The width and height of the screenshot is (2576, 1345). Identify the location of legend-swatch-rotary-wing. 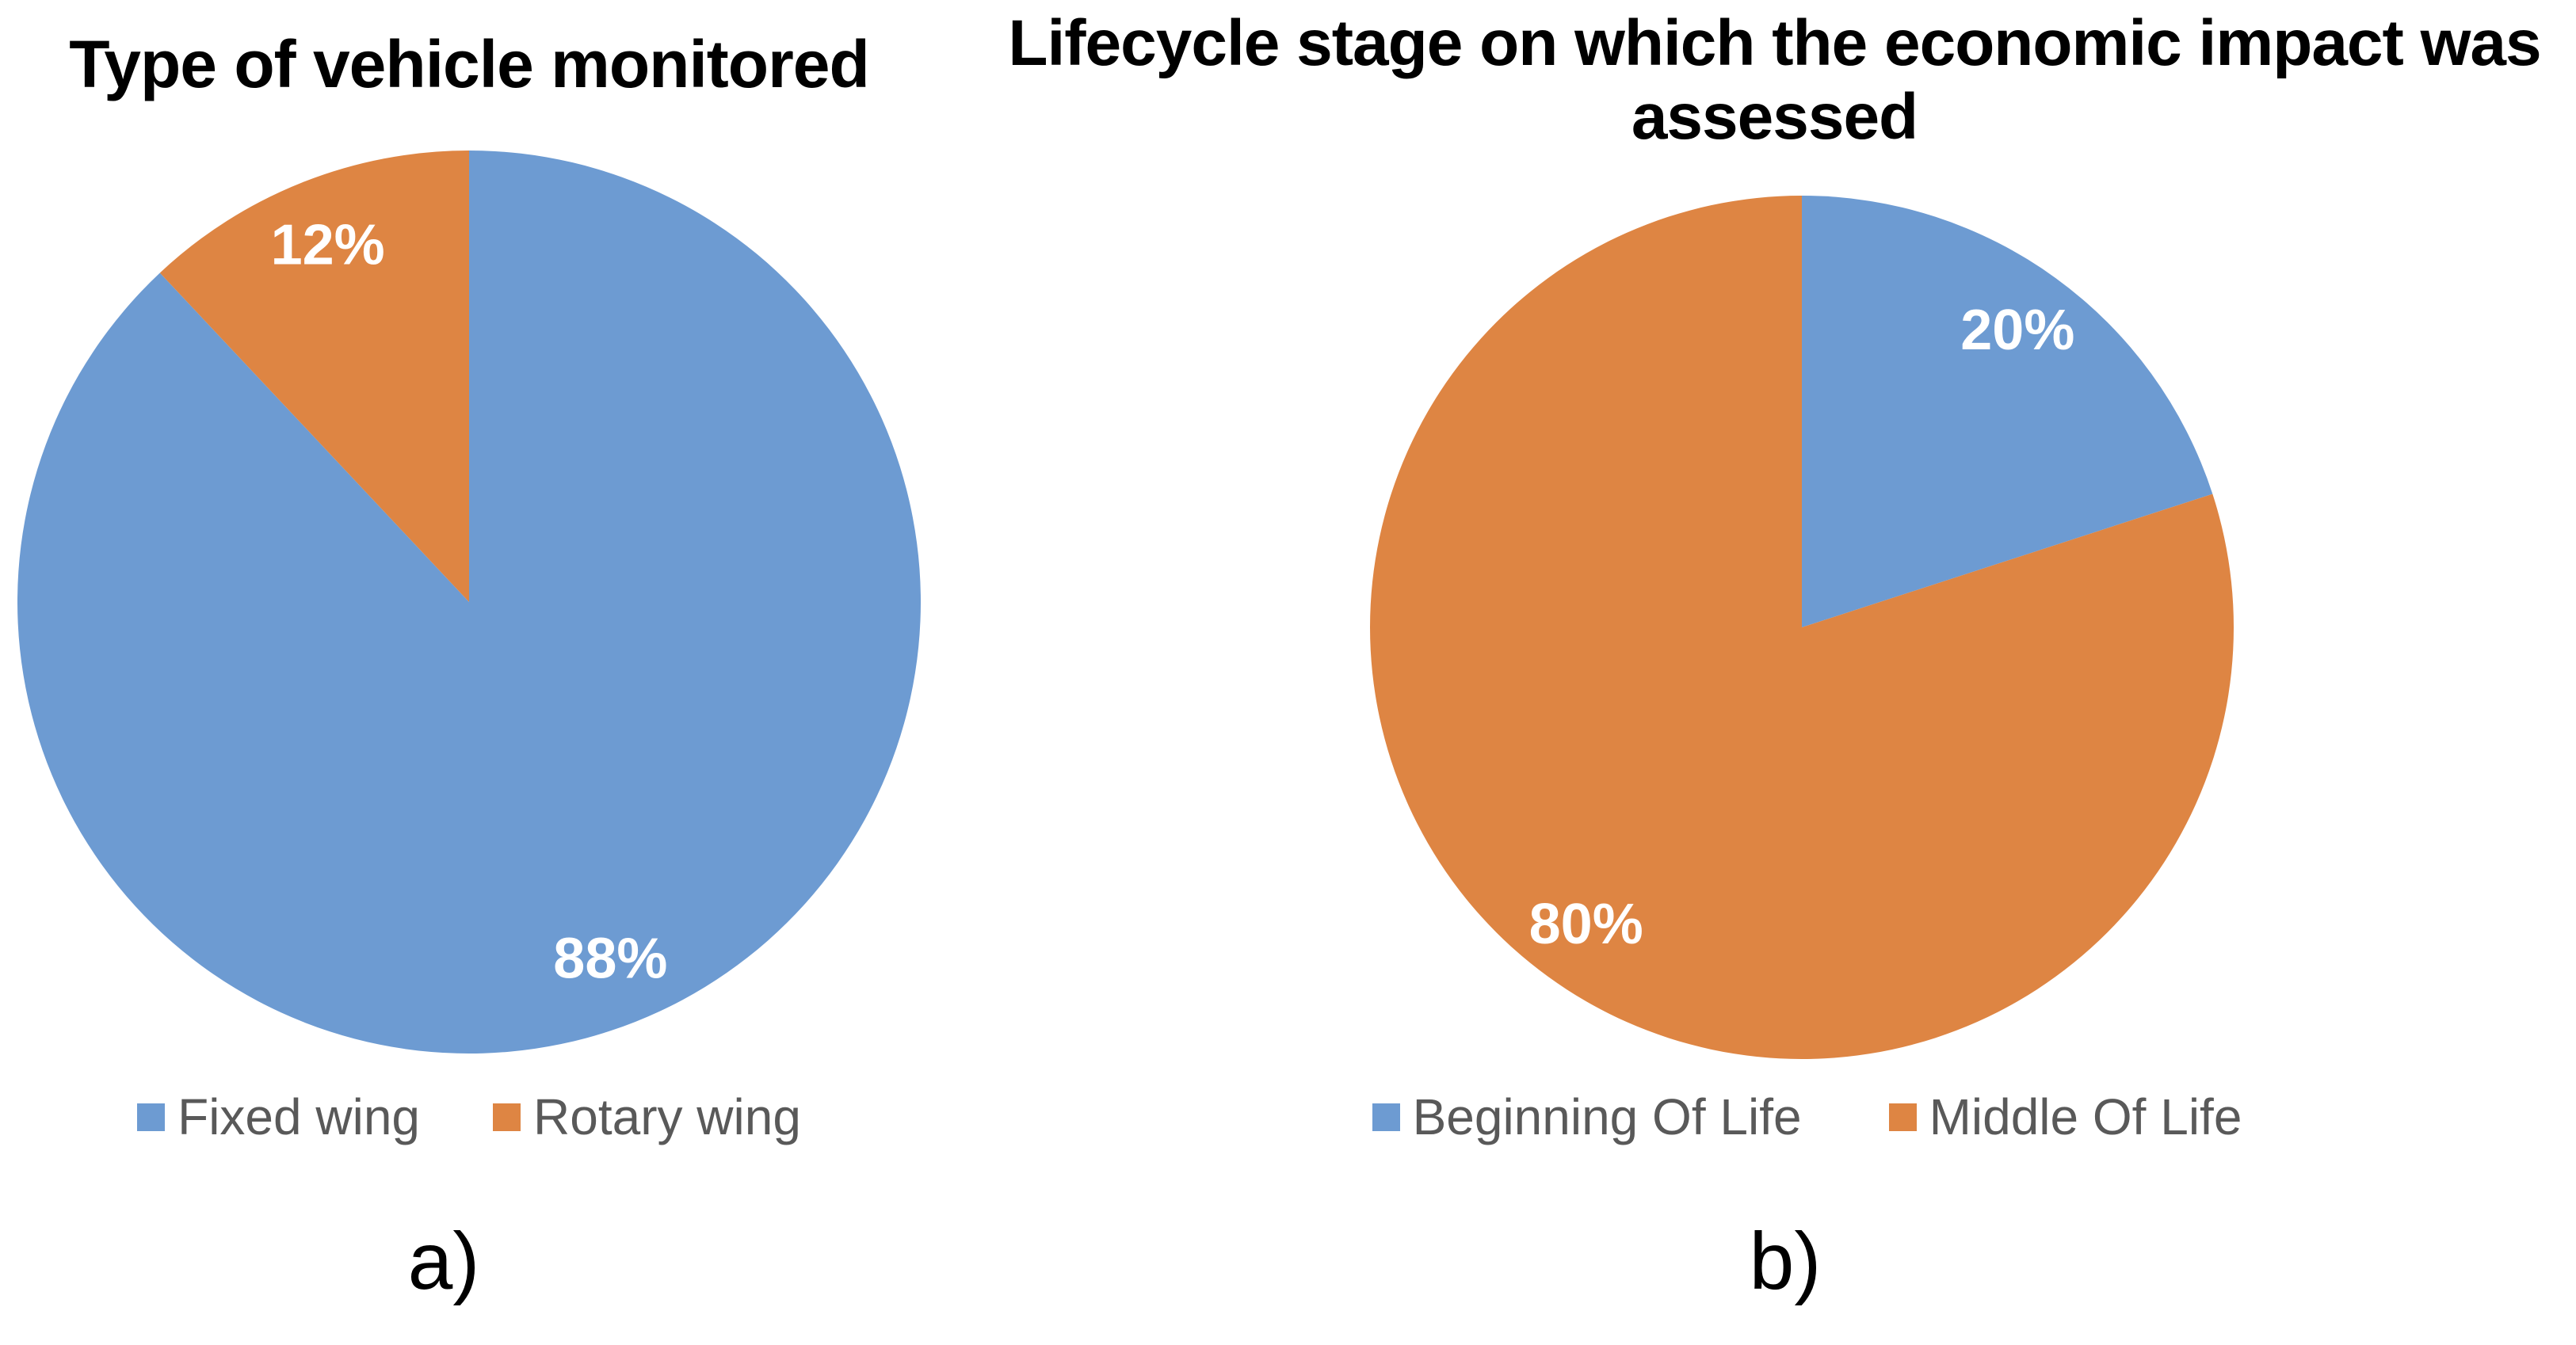
(507, 1117).